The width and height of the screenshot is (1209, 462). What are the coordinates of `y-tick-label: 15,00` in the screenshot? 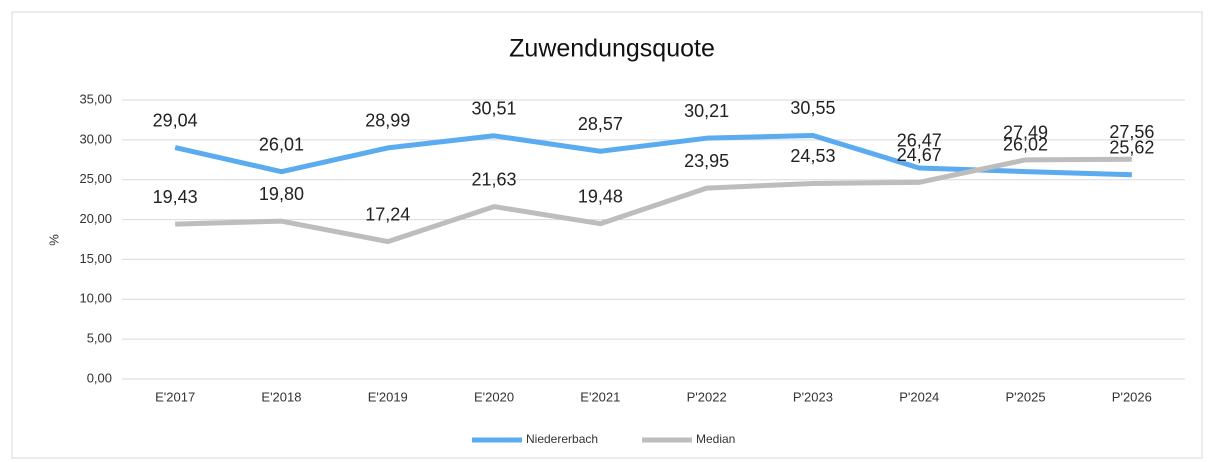 It's located at (95, 258).